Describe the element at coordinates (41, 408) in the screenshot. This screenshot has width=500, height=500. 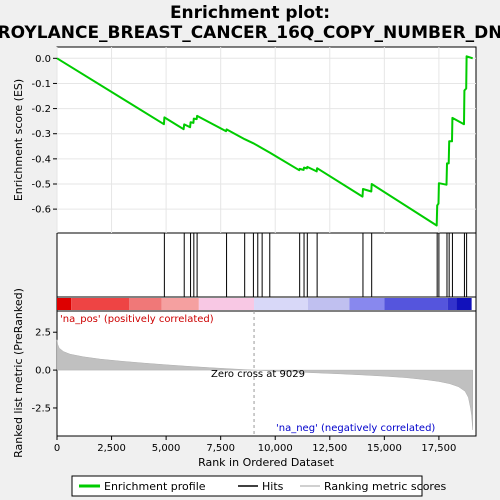
I see `rank-y-tick-label-2: -2.5` at that location.